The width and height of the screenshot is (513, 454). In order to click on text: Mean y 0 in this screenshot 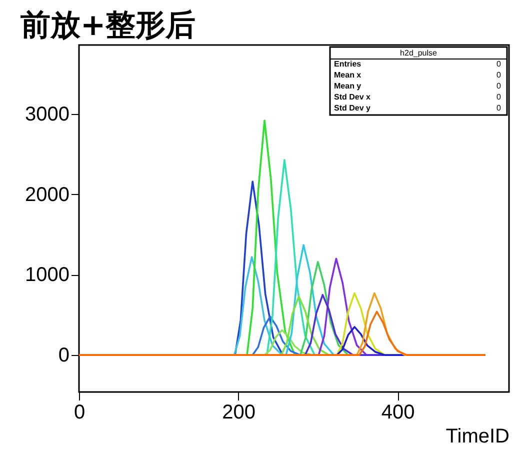, I will do `click(417, 86)`.